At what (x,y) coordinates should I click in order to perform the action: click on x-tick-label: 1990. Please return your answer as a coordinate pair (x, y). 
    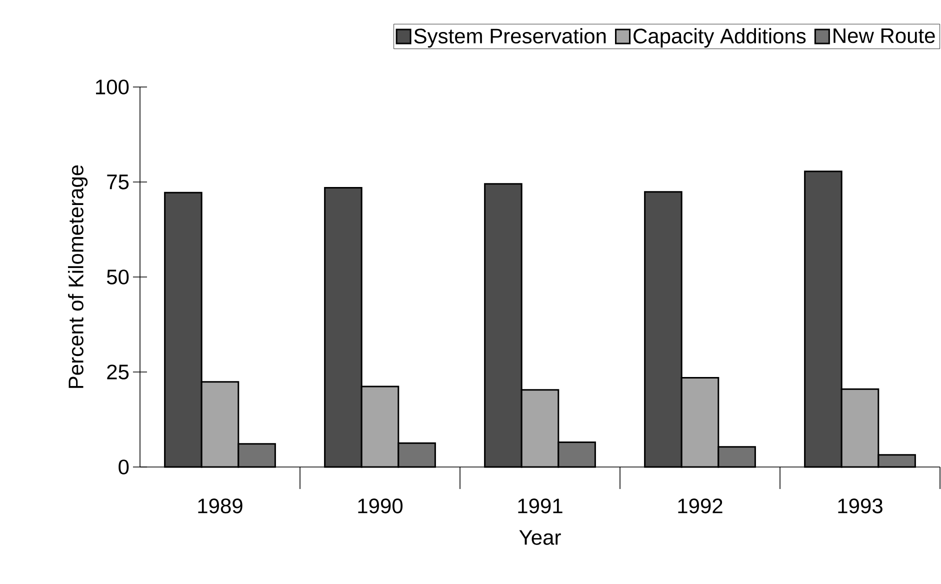
    Looking at the image, I should click on (380, 506).